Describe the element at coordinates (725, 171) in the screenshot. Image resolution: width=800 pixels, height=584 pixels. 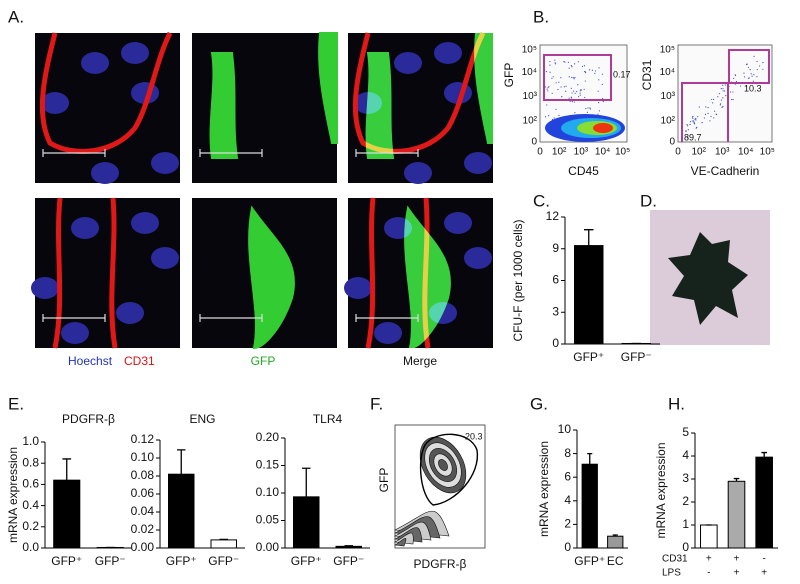
I see `x-axis-label: VE-Cadherin` at that location.